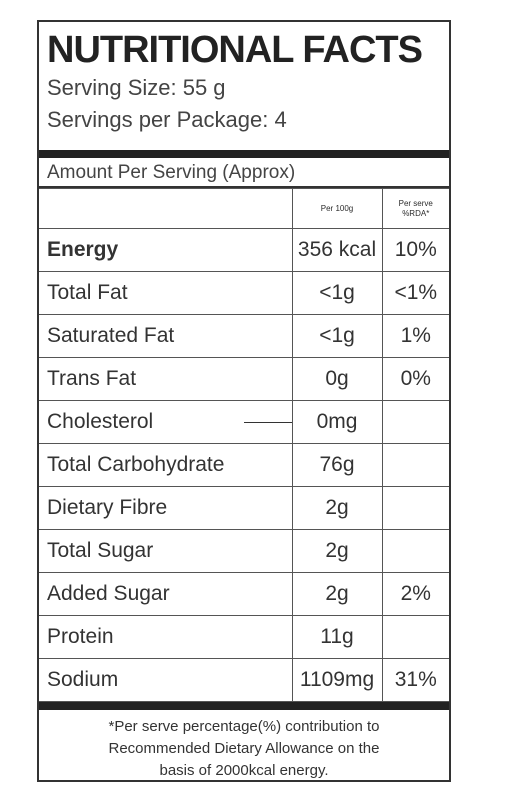 The height and width of the screenshot is (800, 506). I want to click on table-row: Trans Fat 0g 0%, so click(244, 379).